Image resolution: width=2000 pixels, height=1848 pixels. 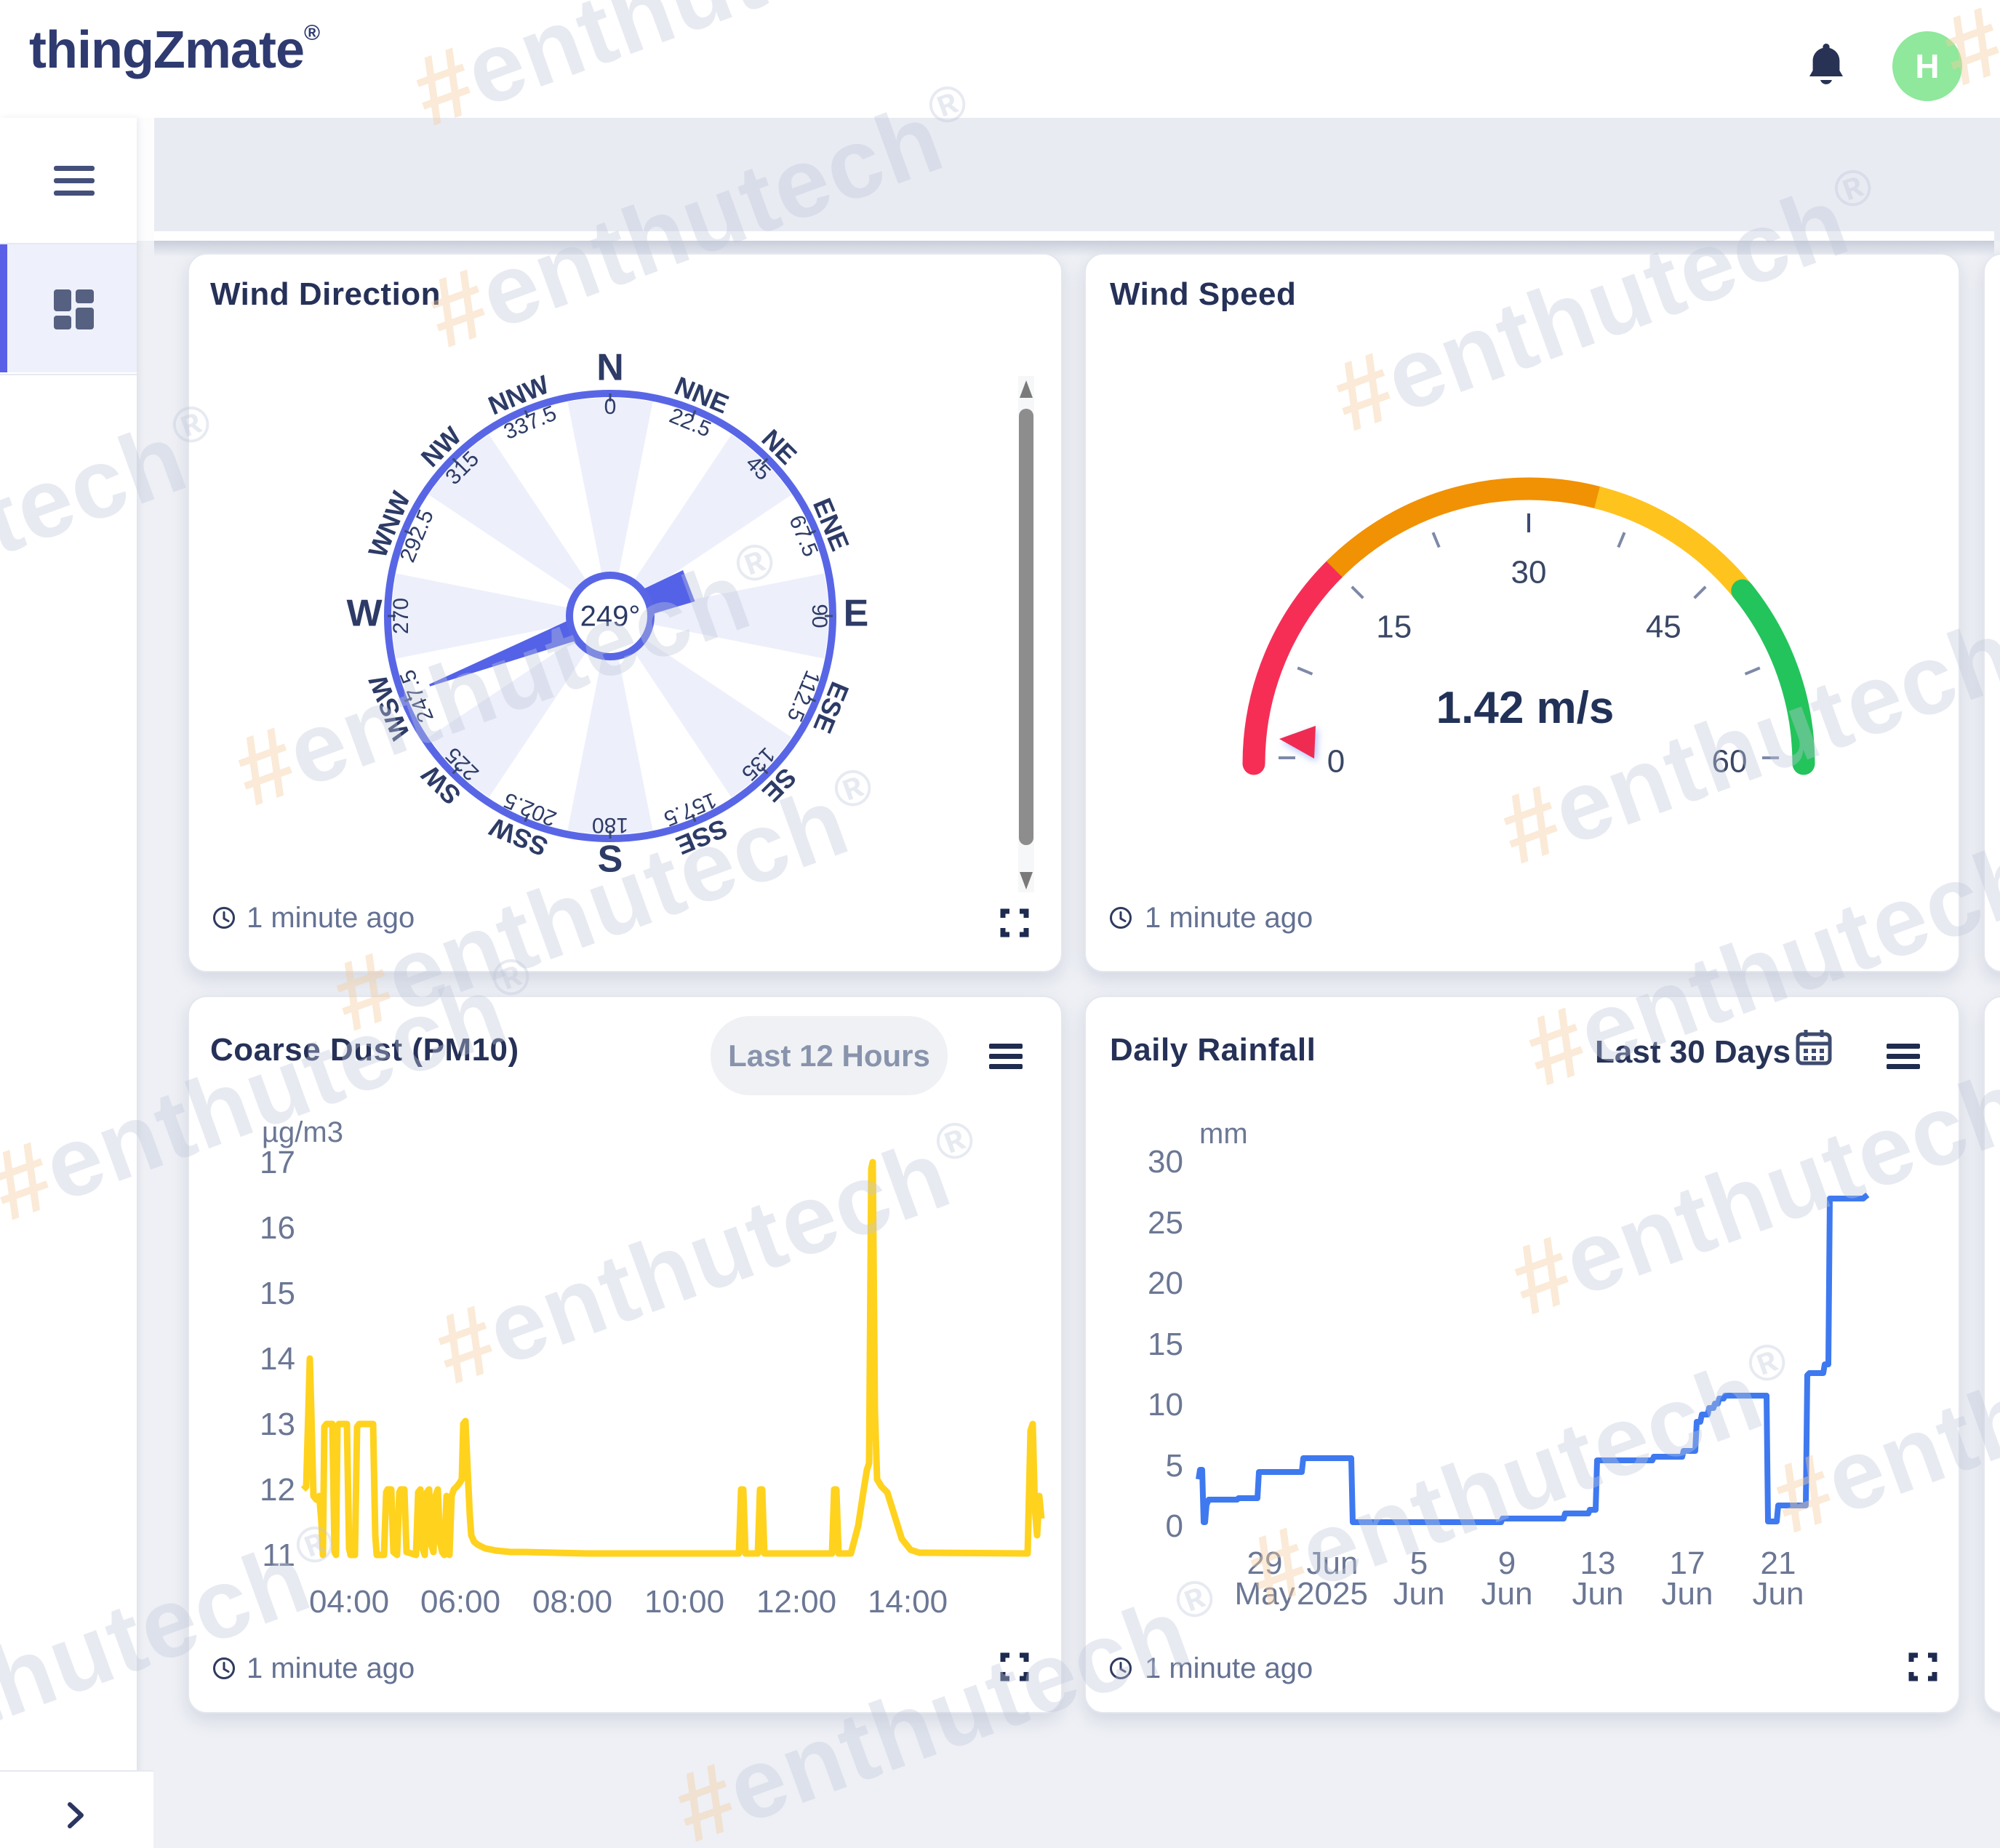 What do you see at coordinates (1507, 1563) in the screenshot?
I see `svg-text: 9` at bounding box center [1507, 1563].